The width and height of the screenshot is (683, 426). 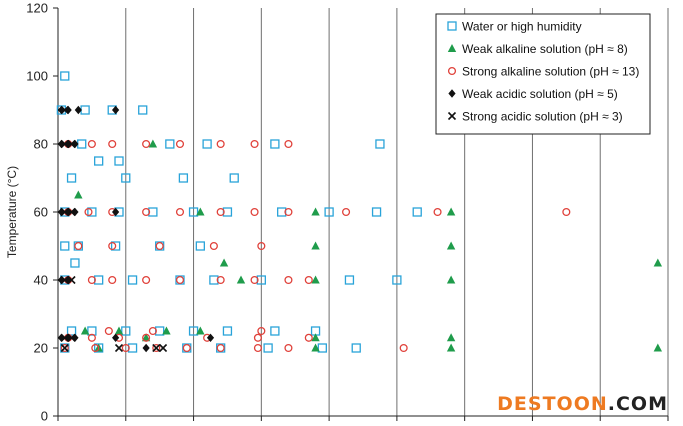 I want to click on legend-entry-3: Weak acidic solution (pH ≈ 5), so click(x=540, y=94).